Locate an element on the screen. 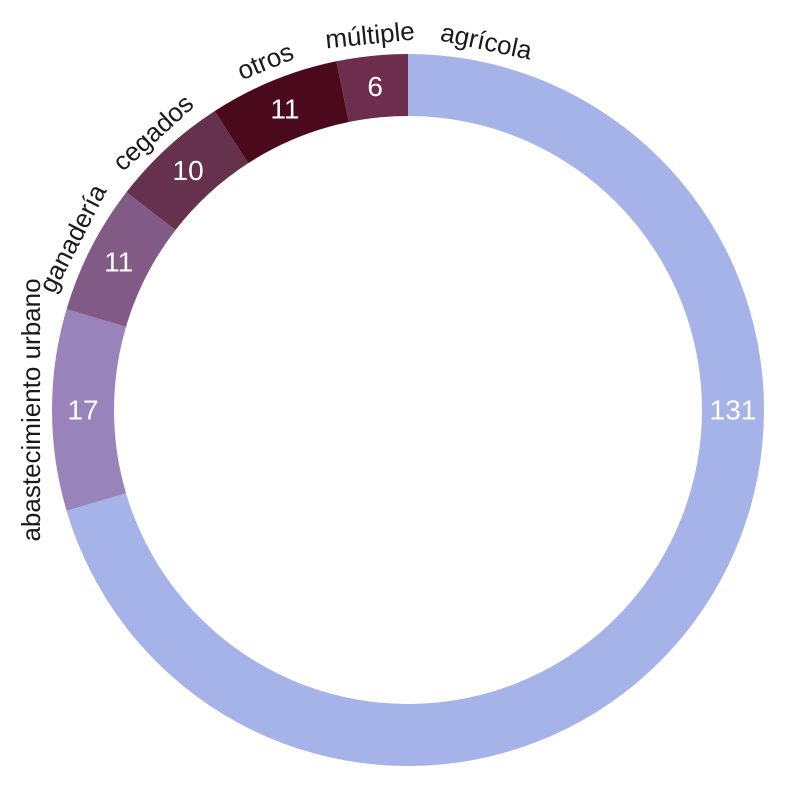 This screenshot has width=799, height=790. slice-otros is located at coordinates (281, 112).